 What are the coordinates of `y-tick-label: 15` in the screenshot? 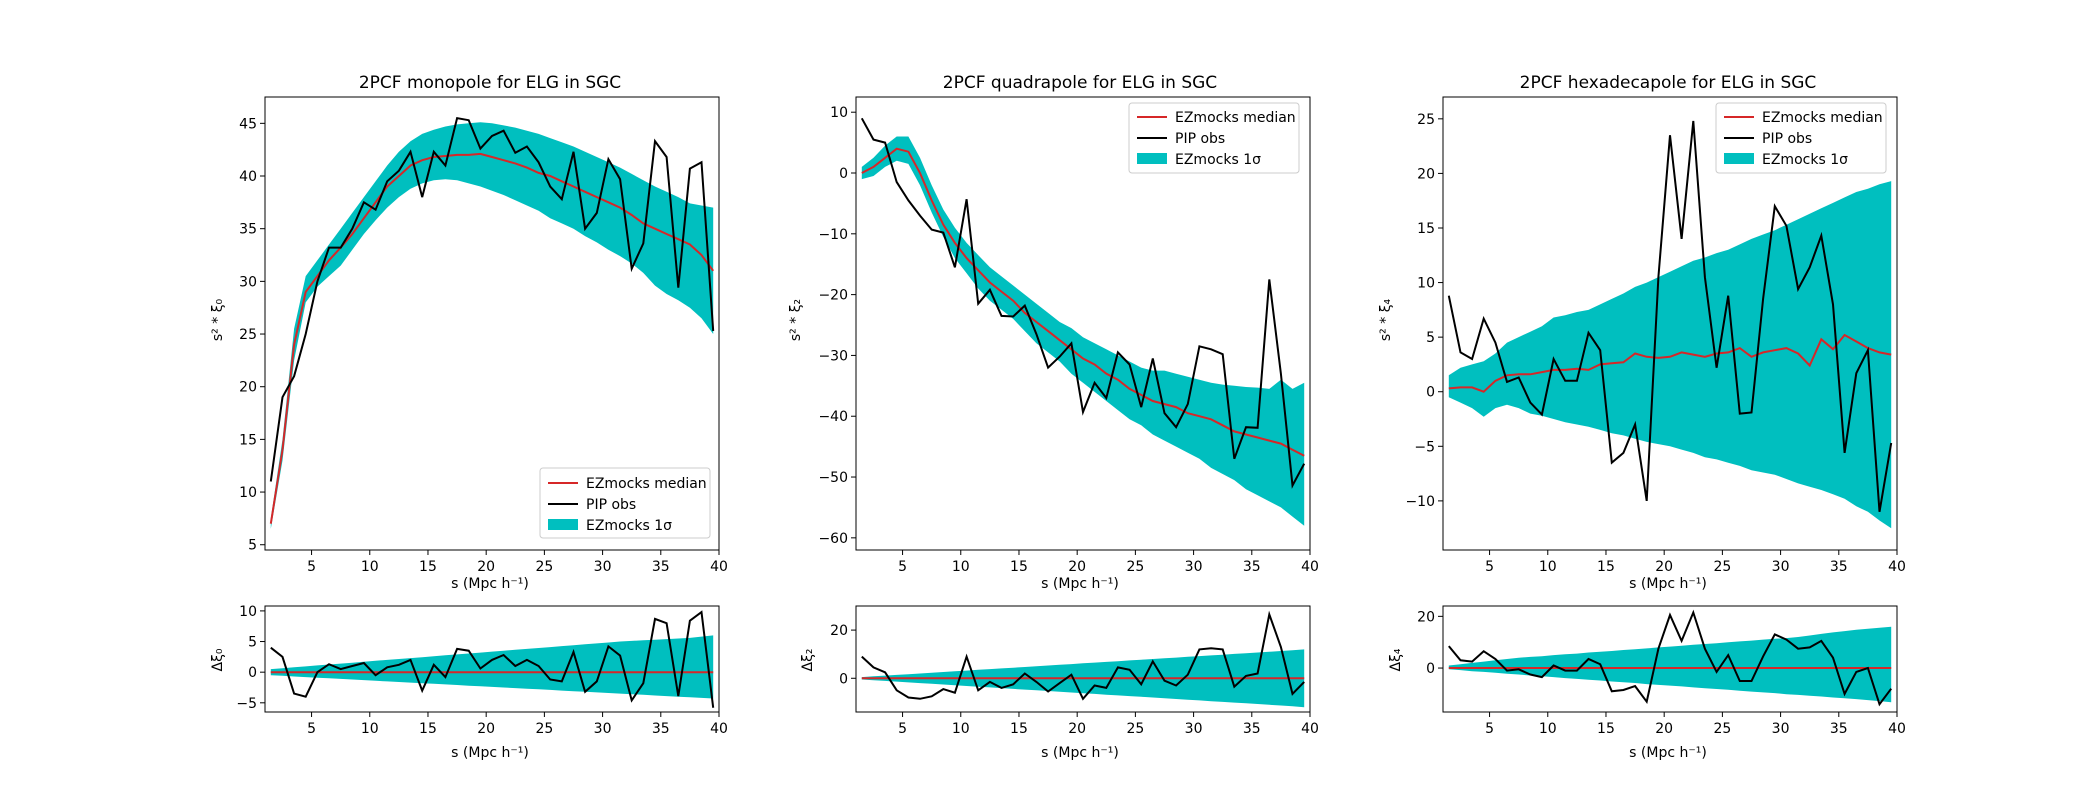 It's located at (248, 440).